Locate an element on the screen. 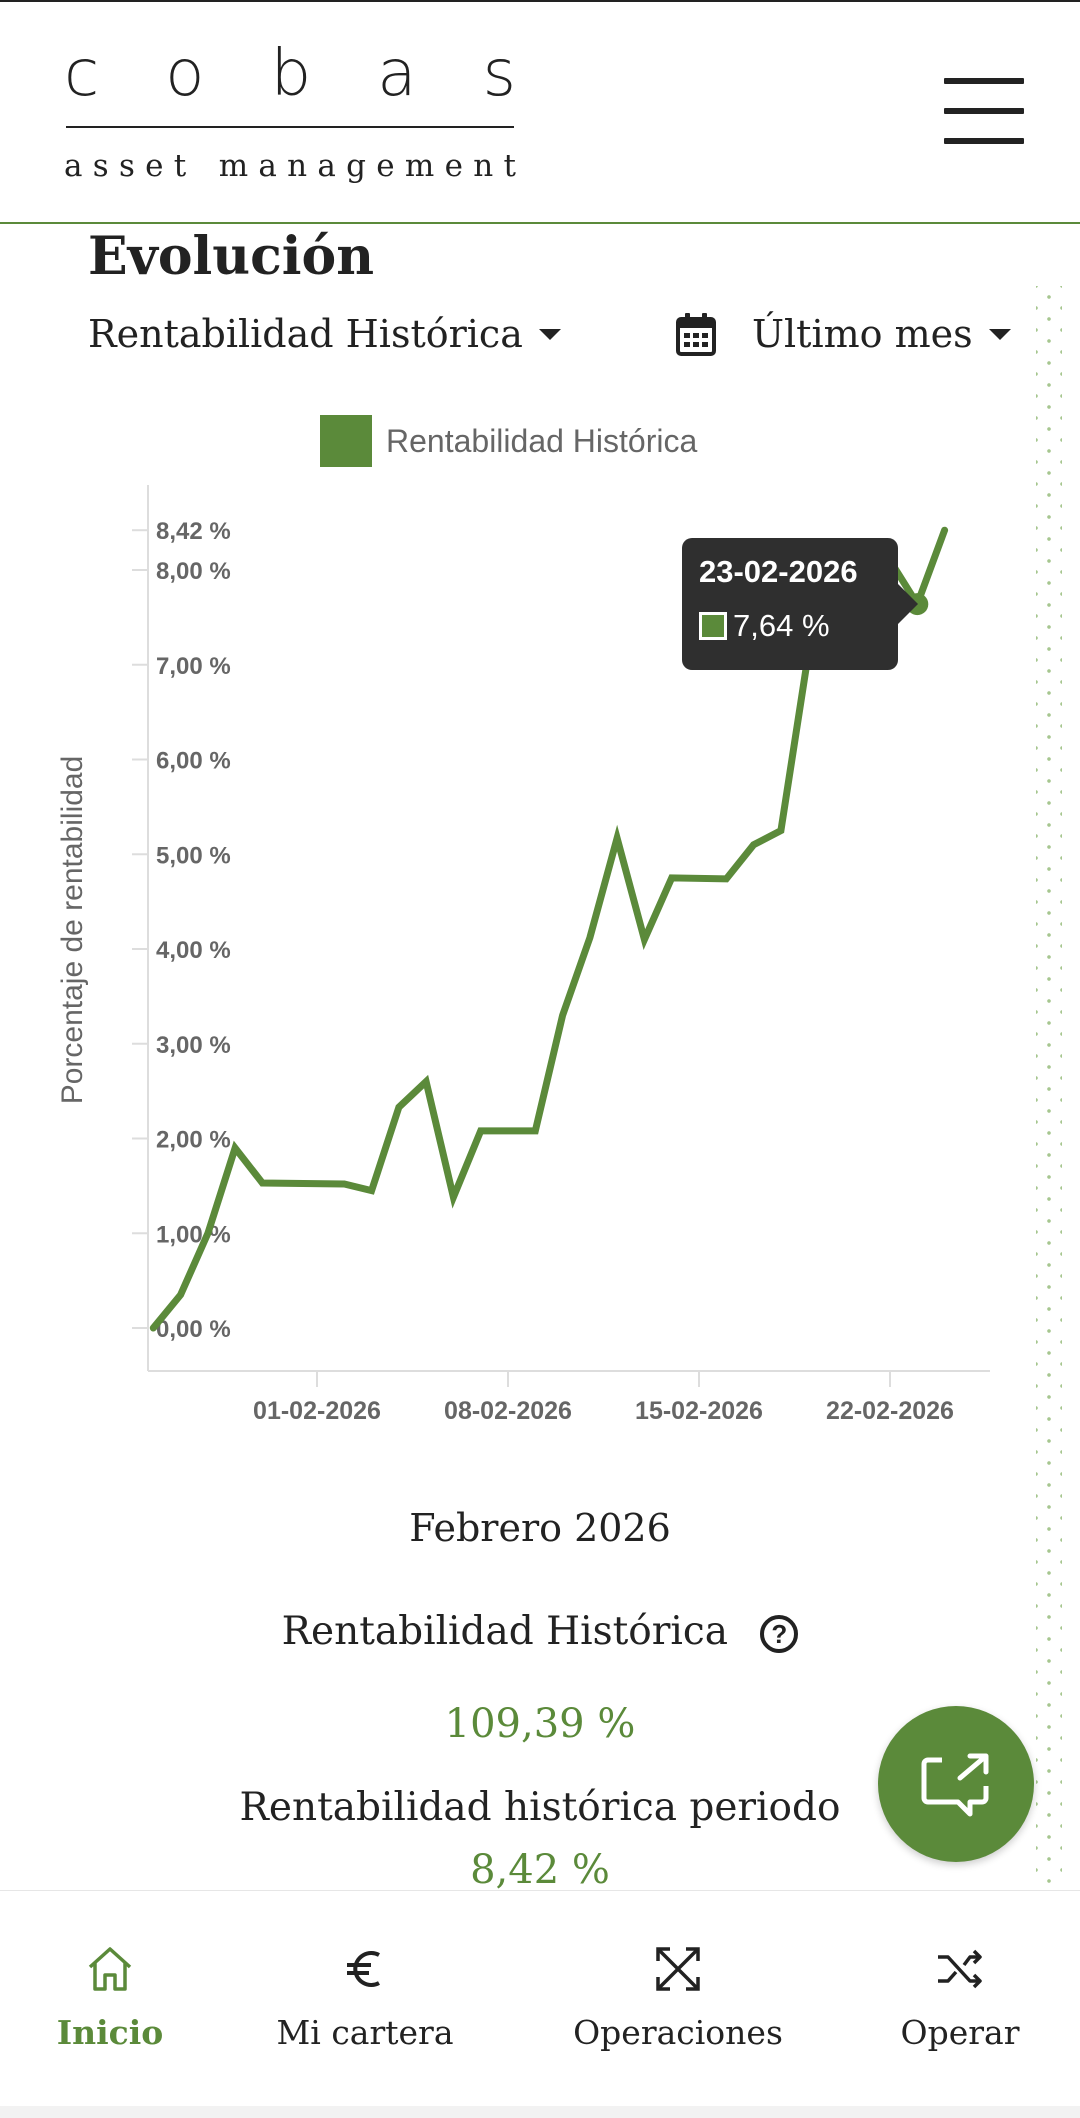  logo-divider is located at coordinates (290, 127).